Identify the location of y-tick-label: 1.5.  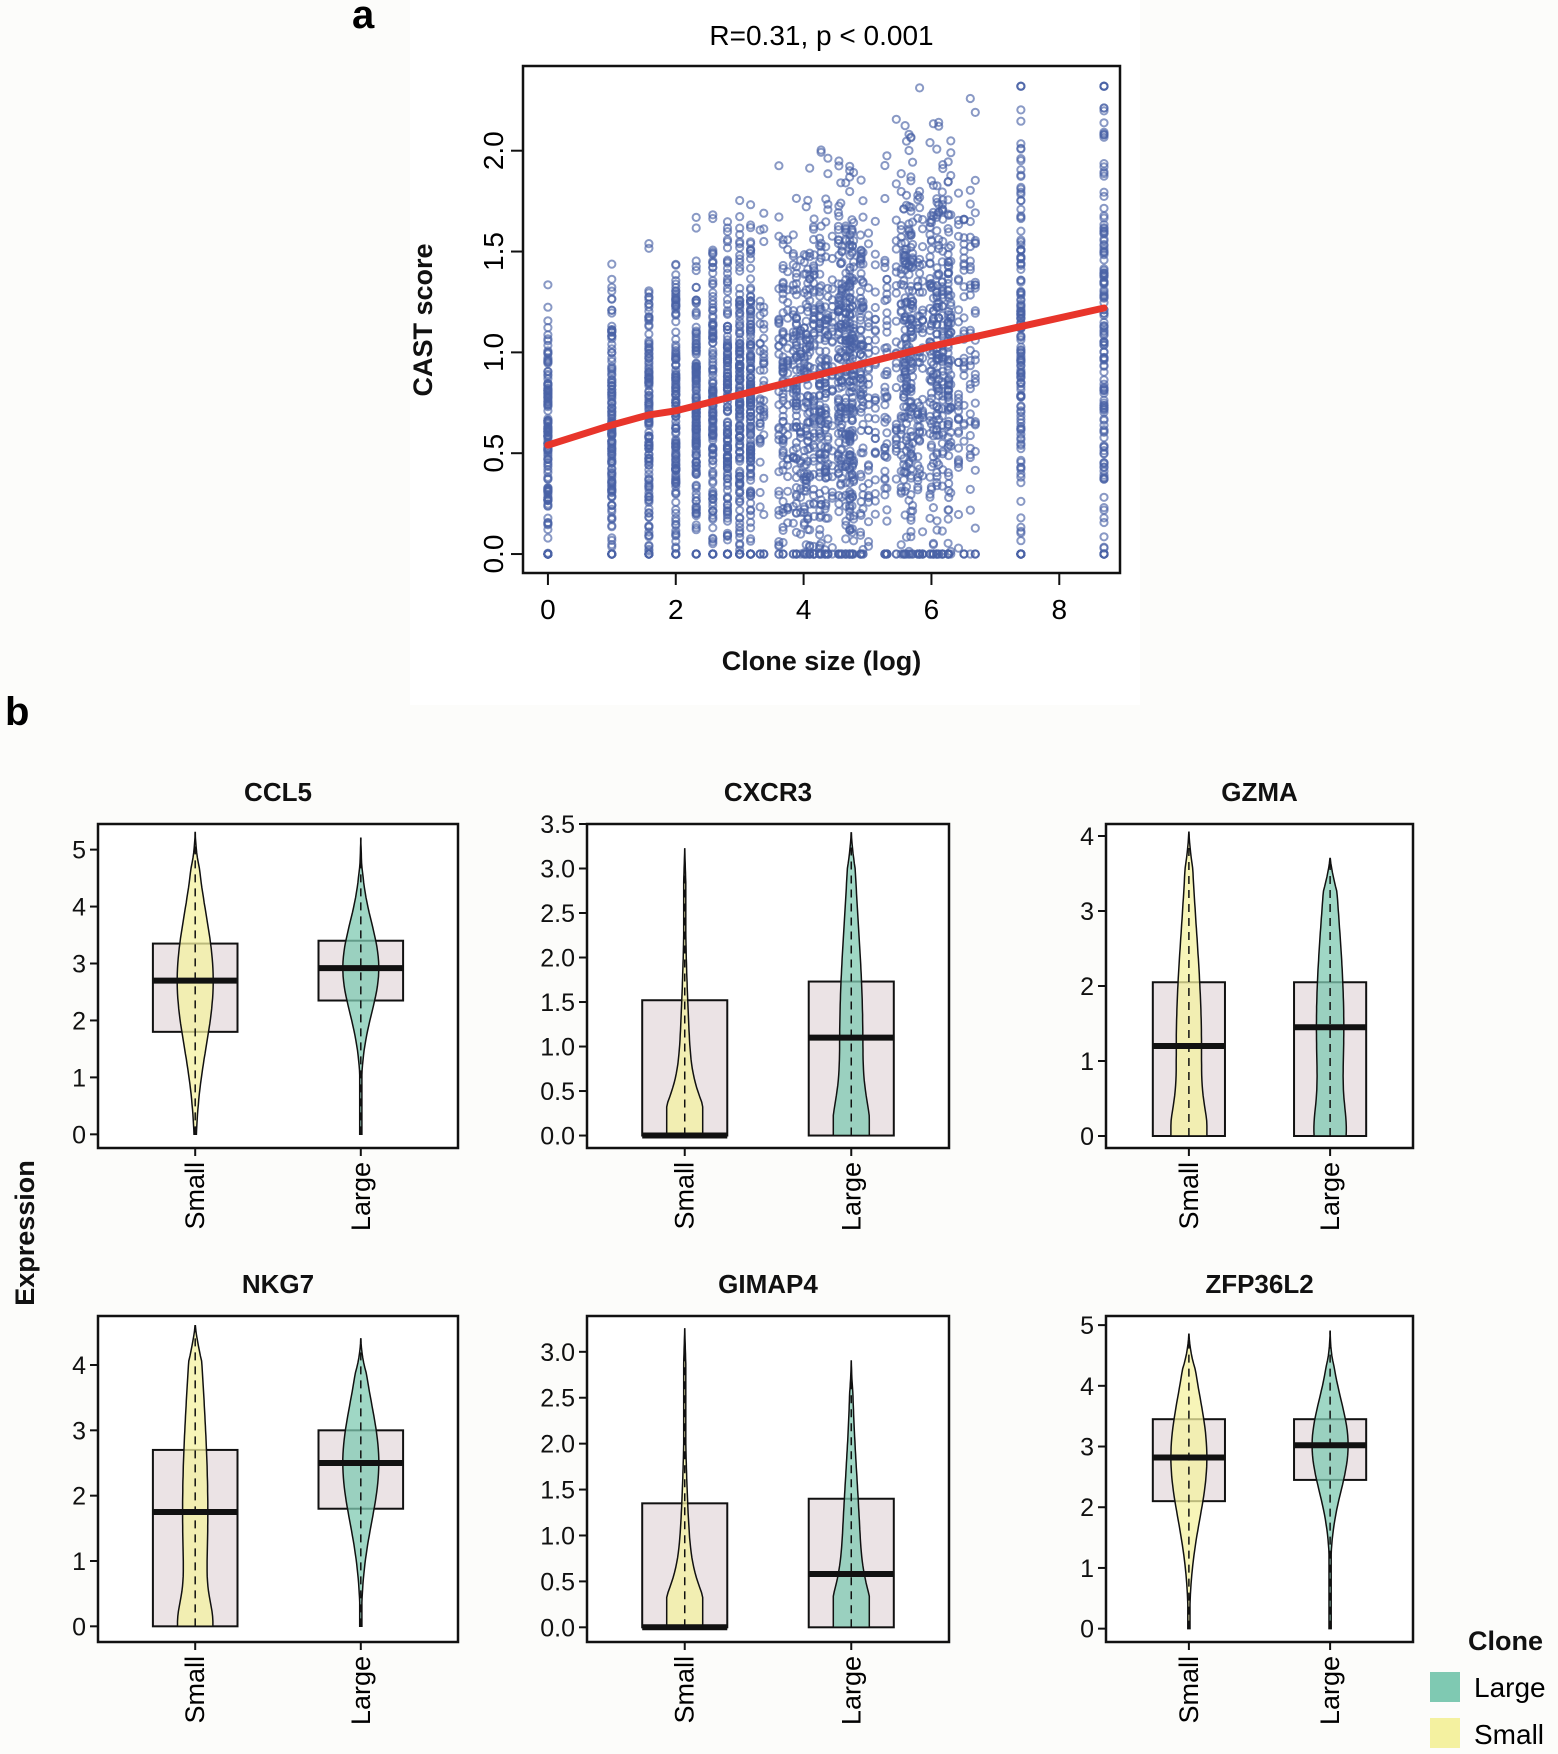
(557, 1003).